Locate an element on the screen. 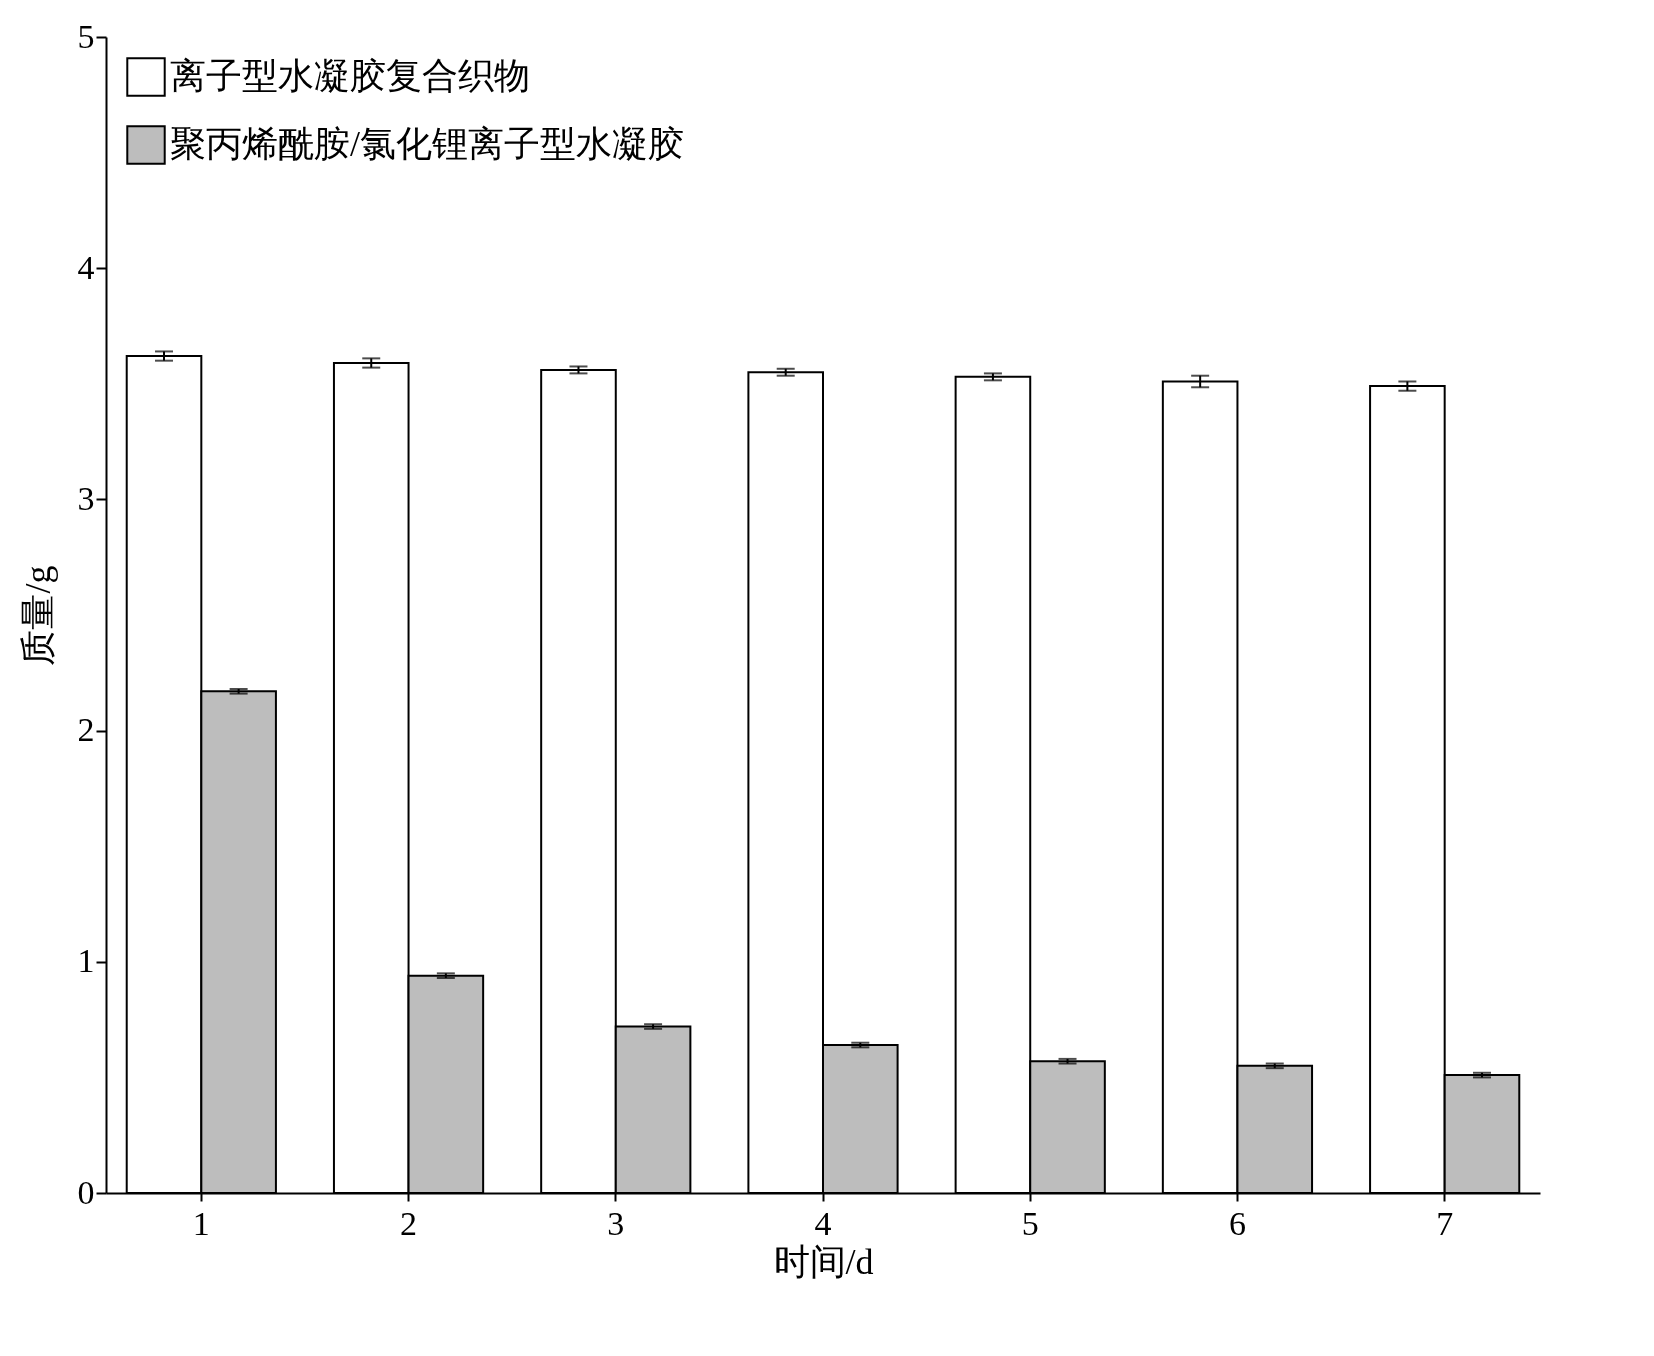 The width and height of the screenshot is (1654, 1356). y-tick-label: 5 is located at coordinates (86, 36).